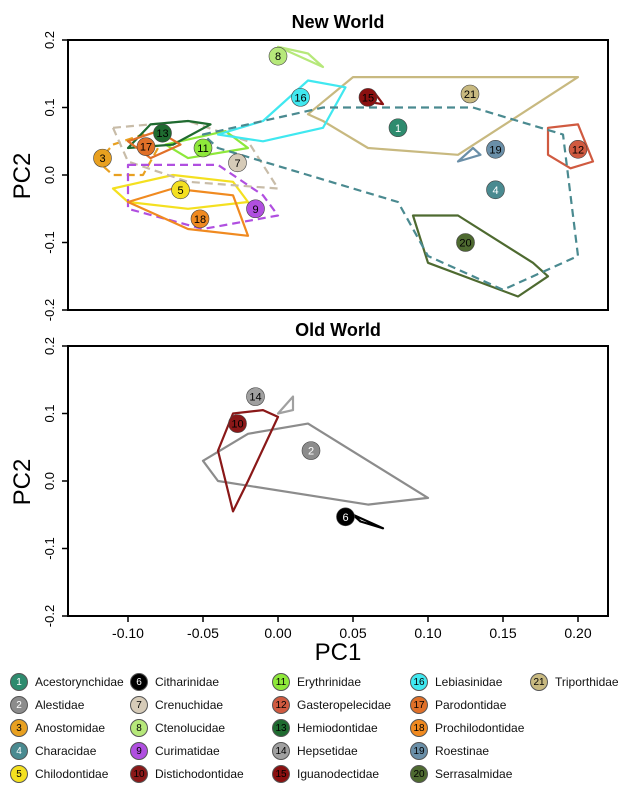  What do you see at coordinates (469, 682) in the screenshot?
I see `legend-label: Lebiasinidae` at bounding box center [469, 682].